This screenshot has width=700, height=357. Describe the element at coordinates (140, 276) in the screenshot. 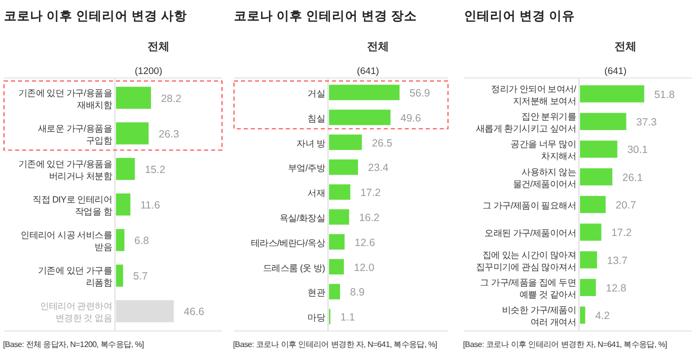

I see `data-label: 5.7` at that location.